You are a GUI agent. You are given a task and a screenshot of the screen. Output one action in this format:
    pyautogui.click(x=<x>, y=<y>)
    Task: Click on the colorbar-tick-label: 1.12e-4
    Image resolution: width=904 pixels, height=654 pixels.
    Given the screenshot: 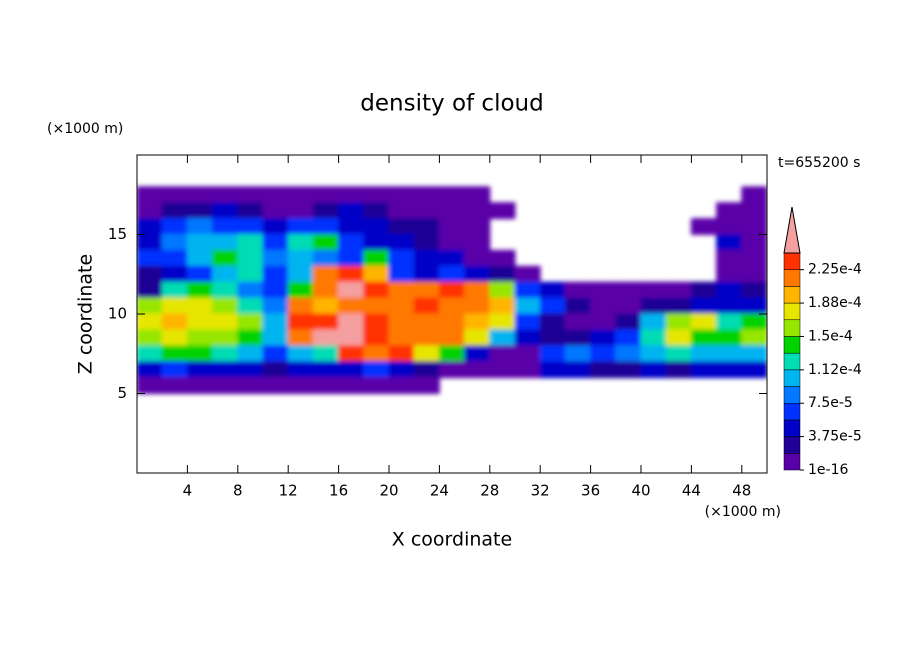 What is the action you would take?
    pyautogui.click(x=835, y=370)
    